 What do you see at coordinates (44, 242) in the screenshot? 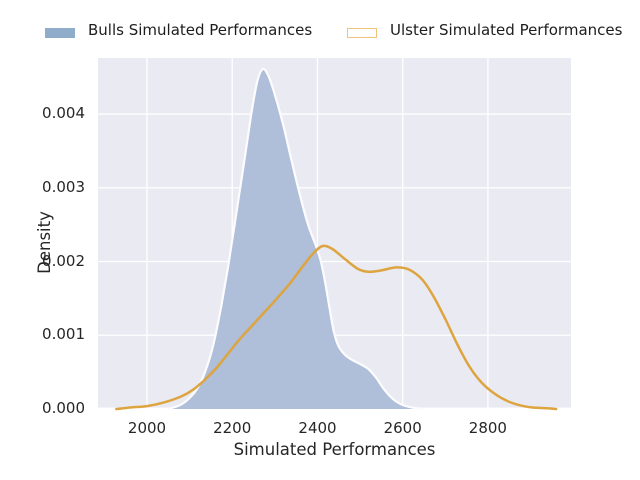
I see `y-axis-label: Density` at bounding box center [44, 242].